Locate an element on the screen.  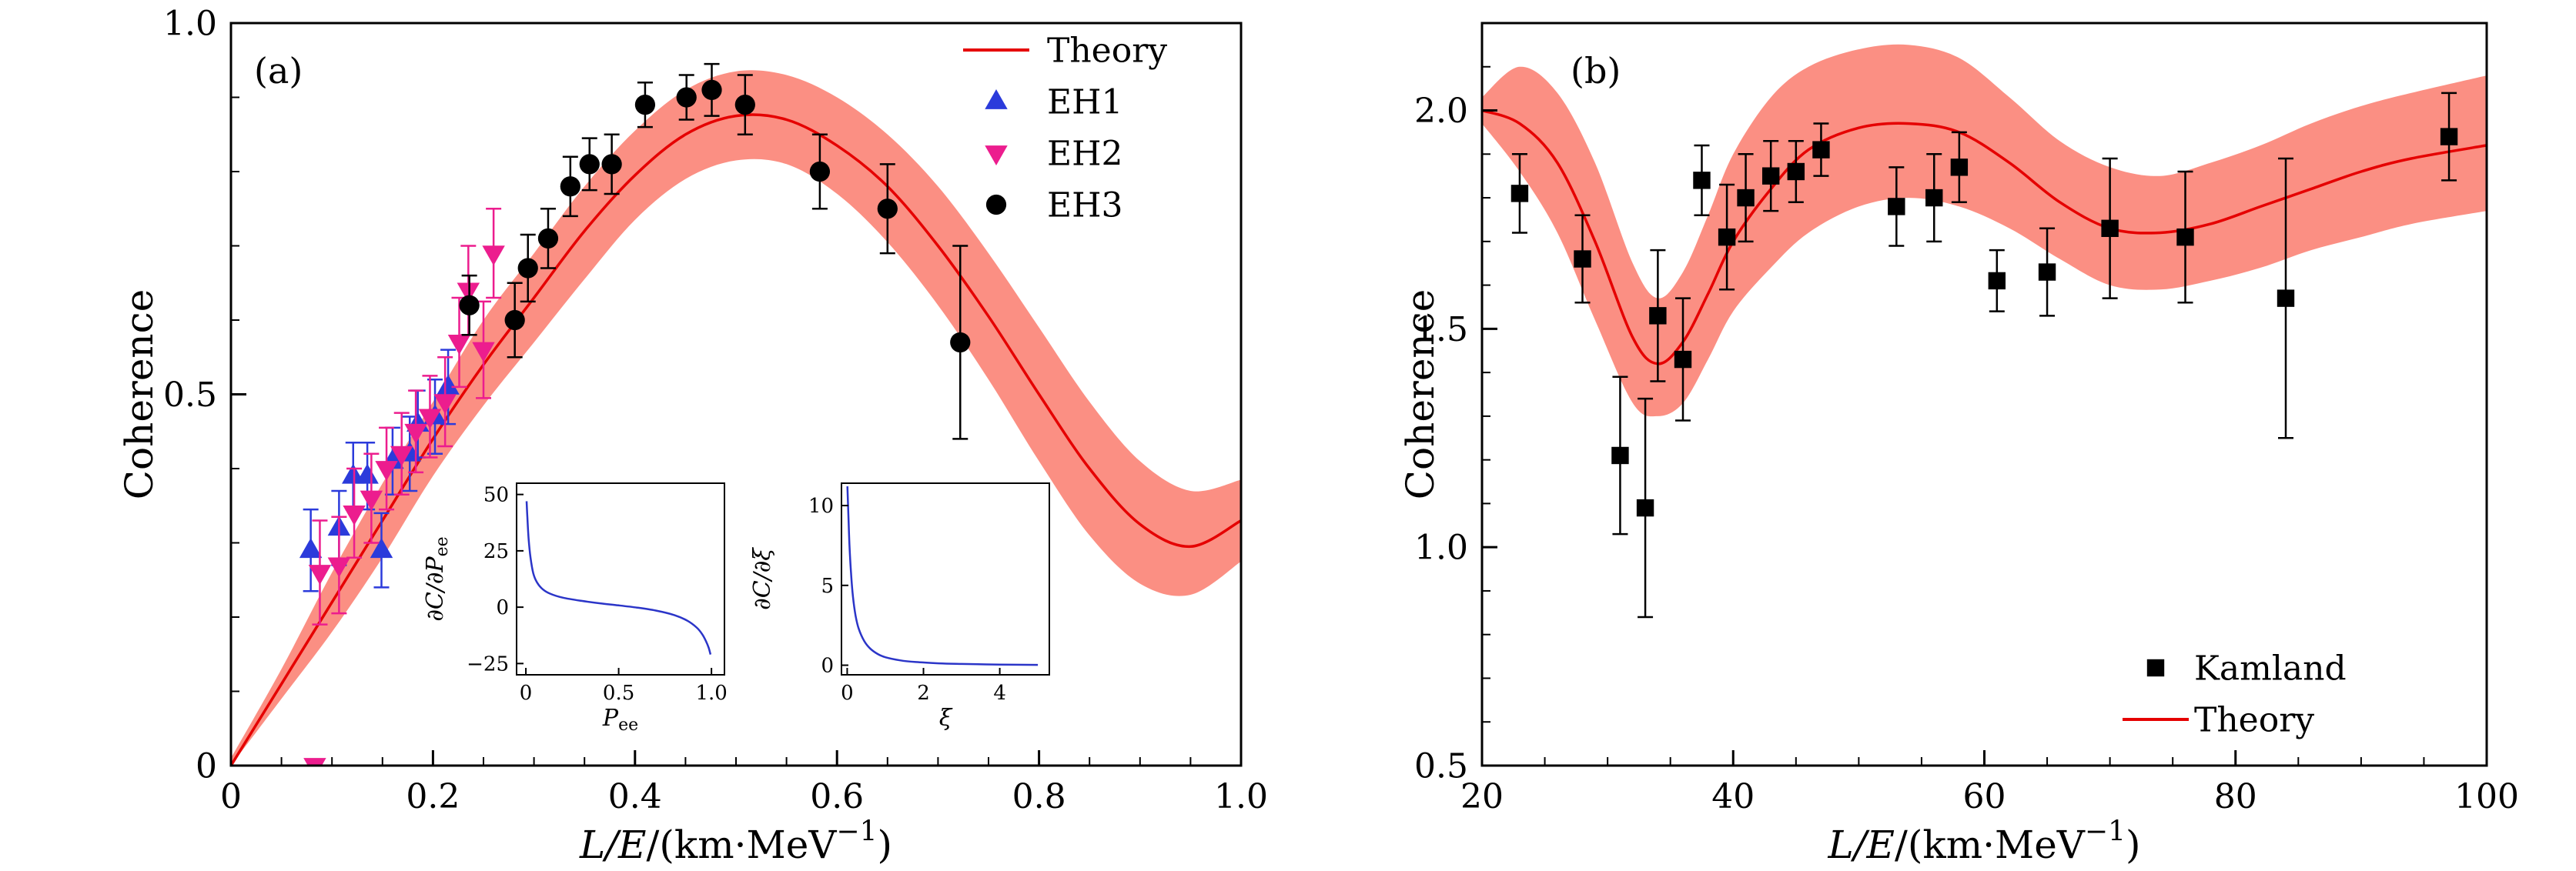
legend-item-EH1: EH1 is located at coordinates (1054, 102).